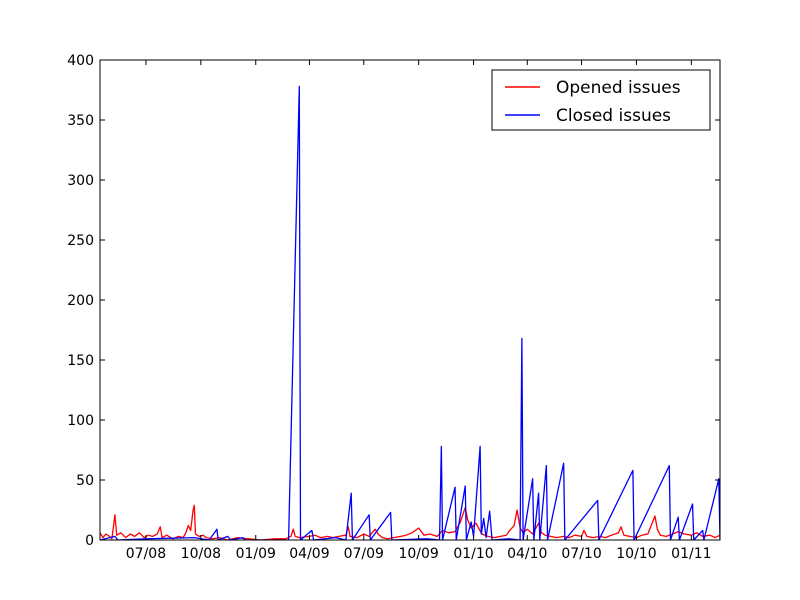 This screenshot has height=600, width=800. I want to click on x-tick-label: 07/08, so click(146, 554).